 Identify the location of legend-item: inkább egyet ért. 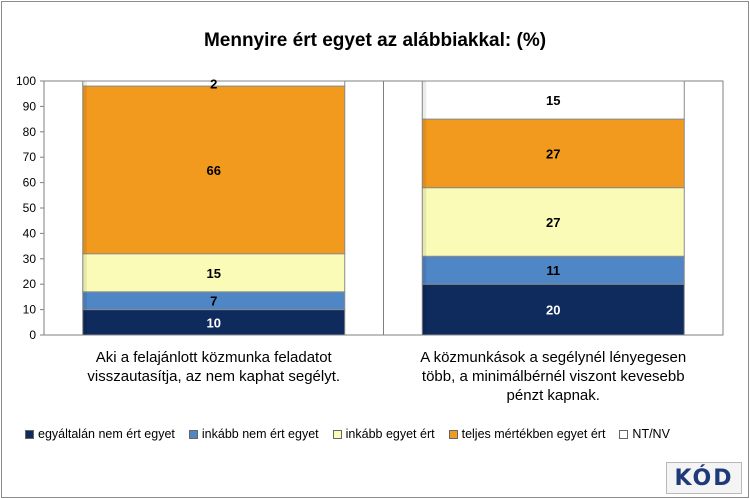
(383, 434).